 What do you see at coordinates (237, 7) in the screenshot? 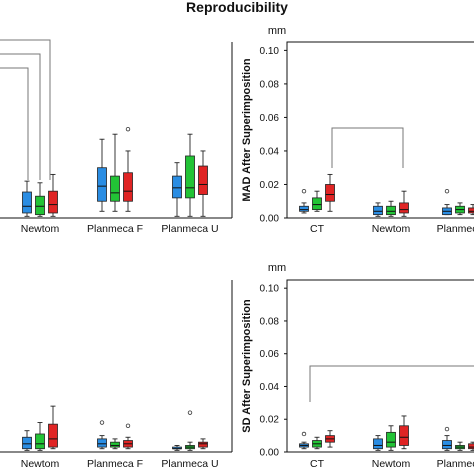
I see `figure-title: Reproducibility` at bounding box center [237, 7].